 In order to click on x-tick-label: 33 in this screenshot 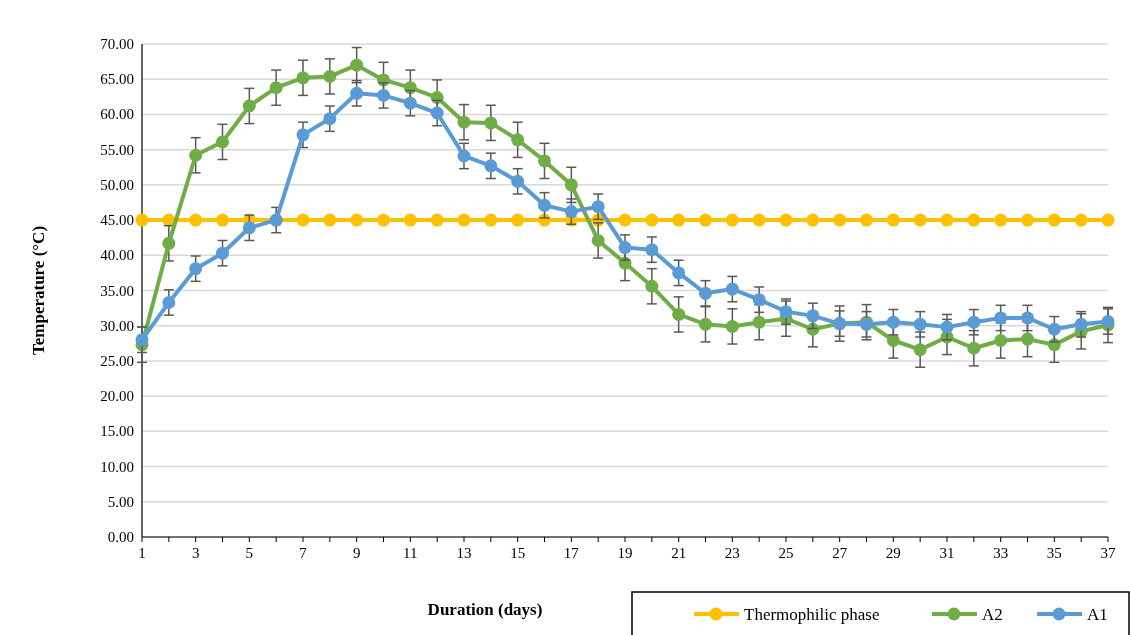, I will do `click(1001, 553)`.